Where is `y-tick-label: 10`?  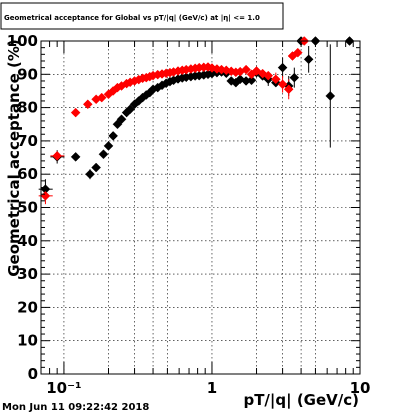
y-tick-label: 10 is located at coordinates (27, 341).